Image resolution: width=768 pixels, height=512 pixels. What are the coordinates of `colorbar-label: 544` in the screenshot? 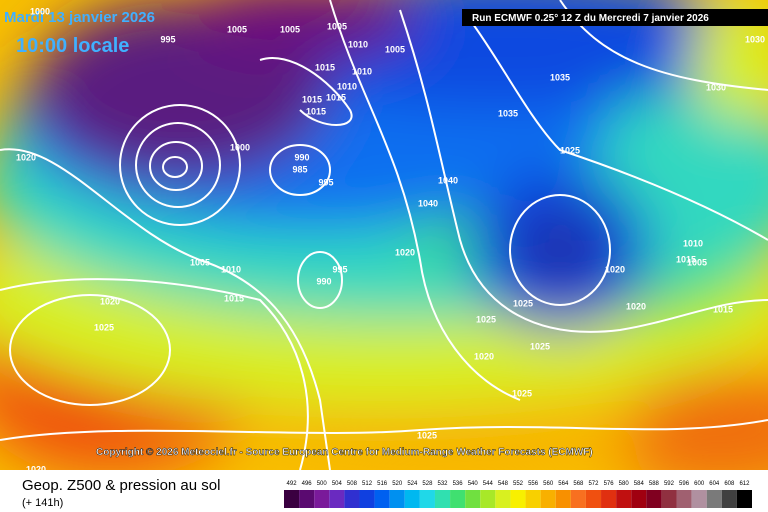 It's located at (488, 484).